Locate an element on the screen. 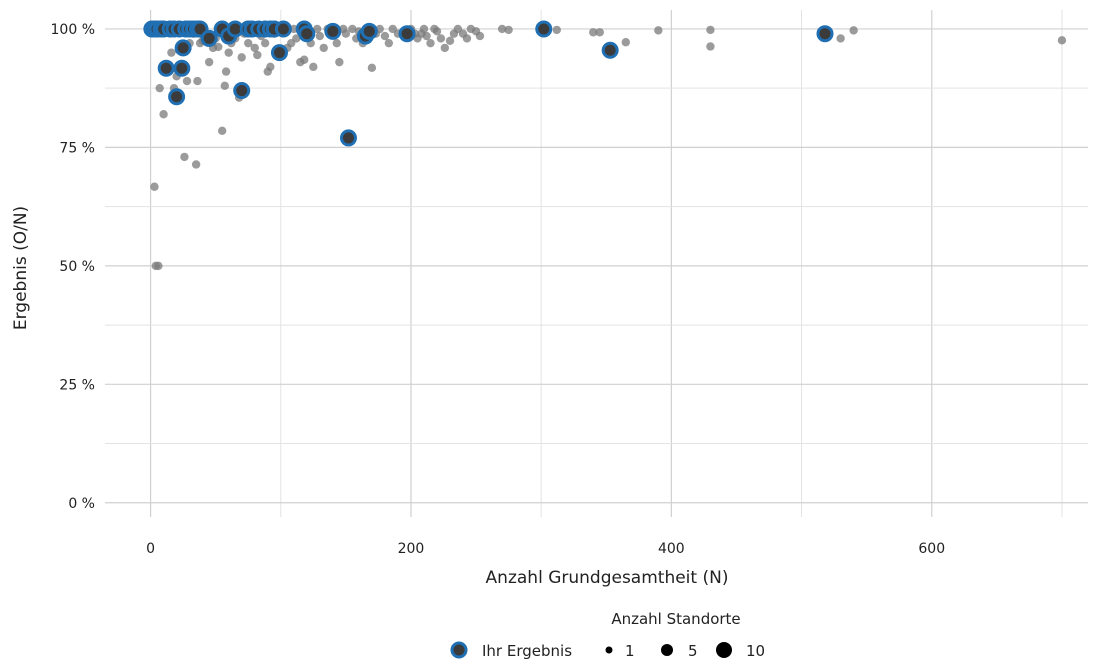 This screenshot has height=662, width=1101. y-tick-label: 0 % is located at coordinates (81, 504).